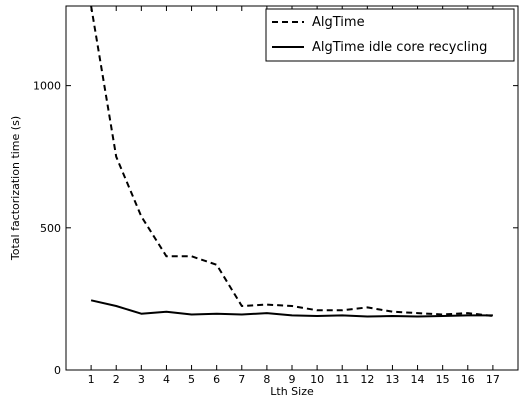 This screenshot has height=398, width=524. I want to click on x-tick-label: 12, so click(367, 379).